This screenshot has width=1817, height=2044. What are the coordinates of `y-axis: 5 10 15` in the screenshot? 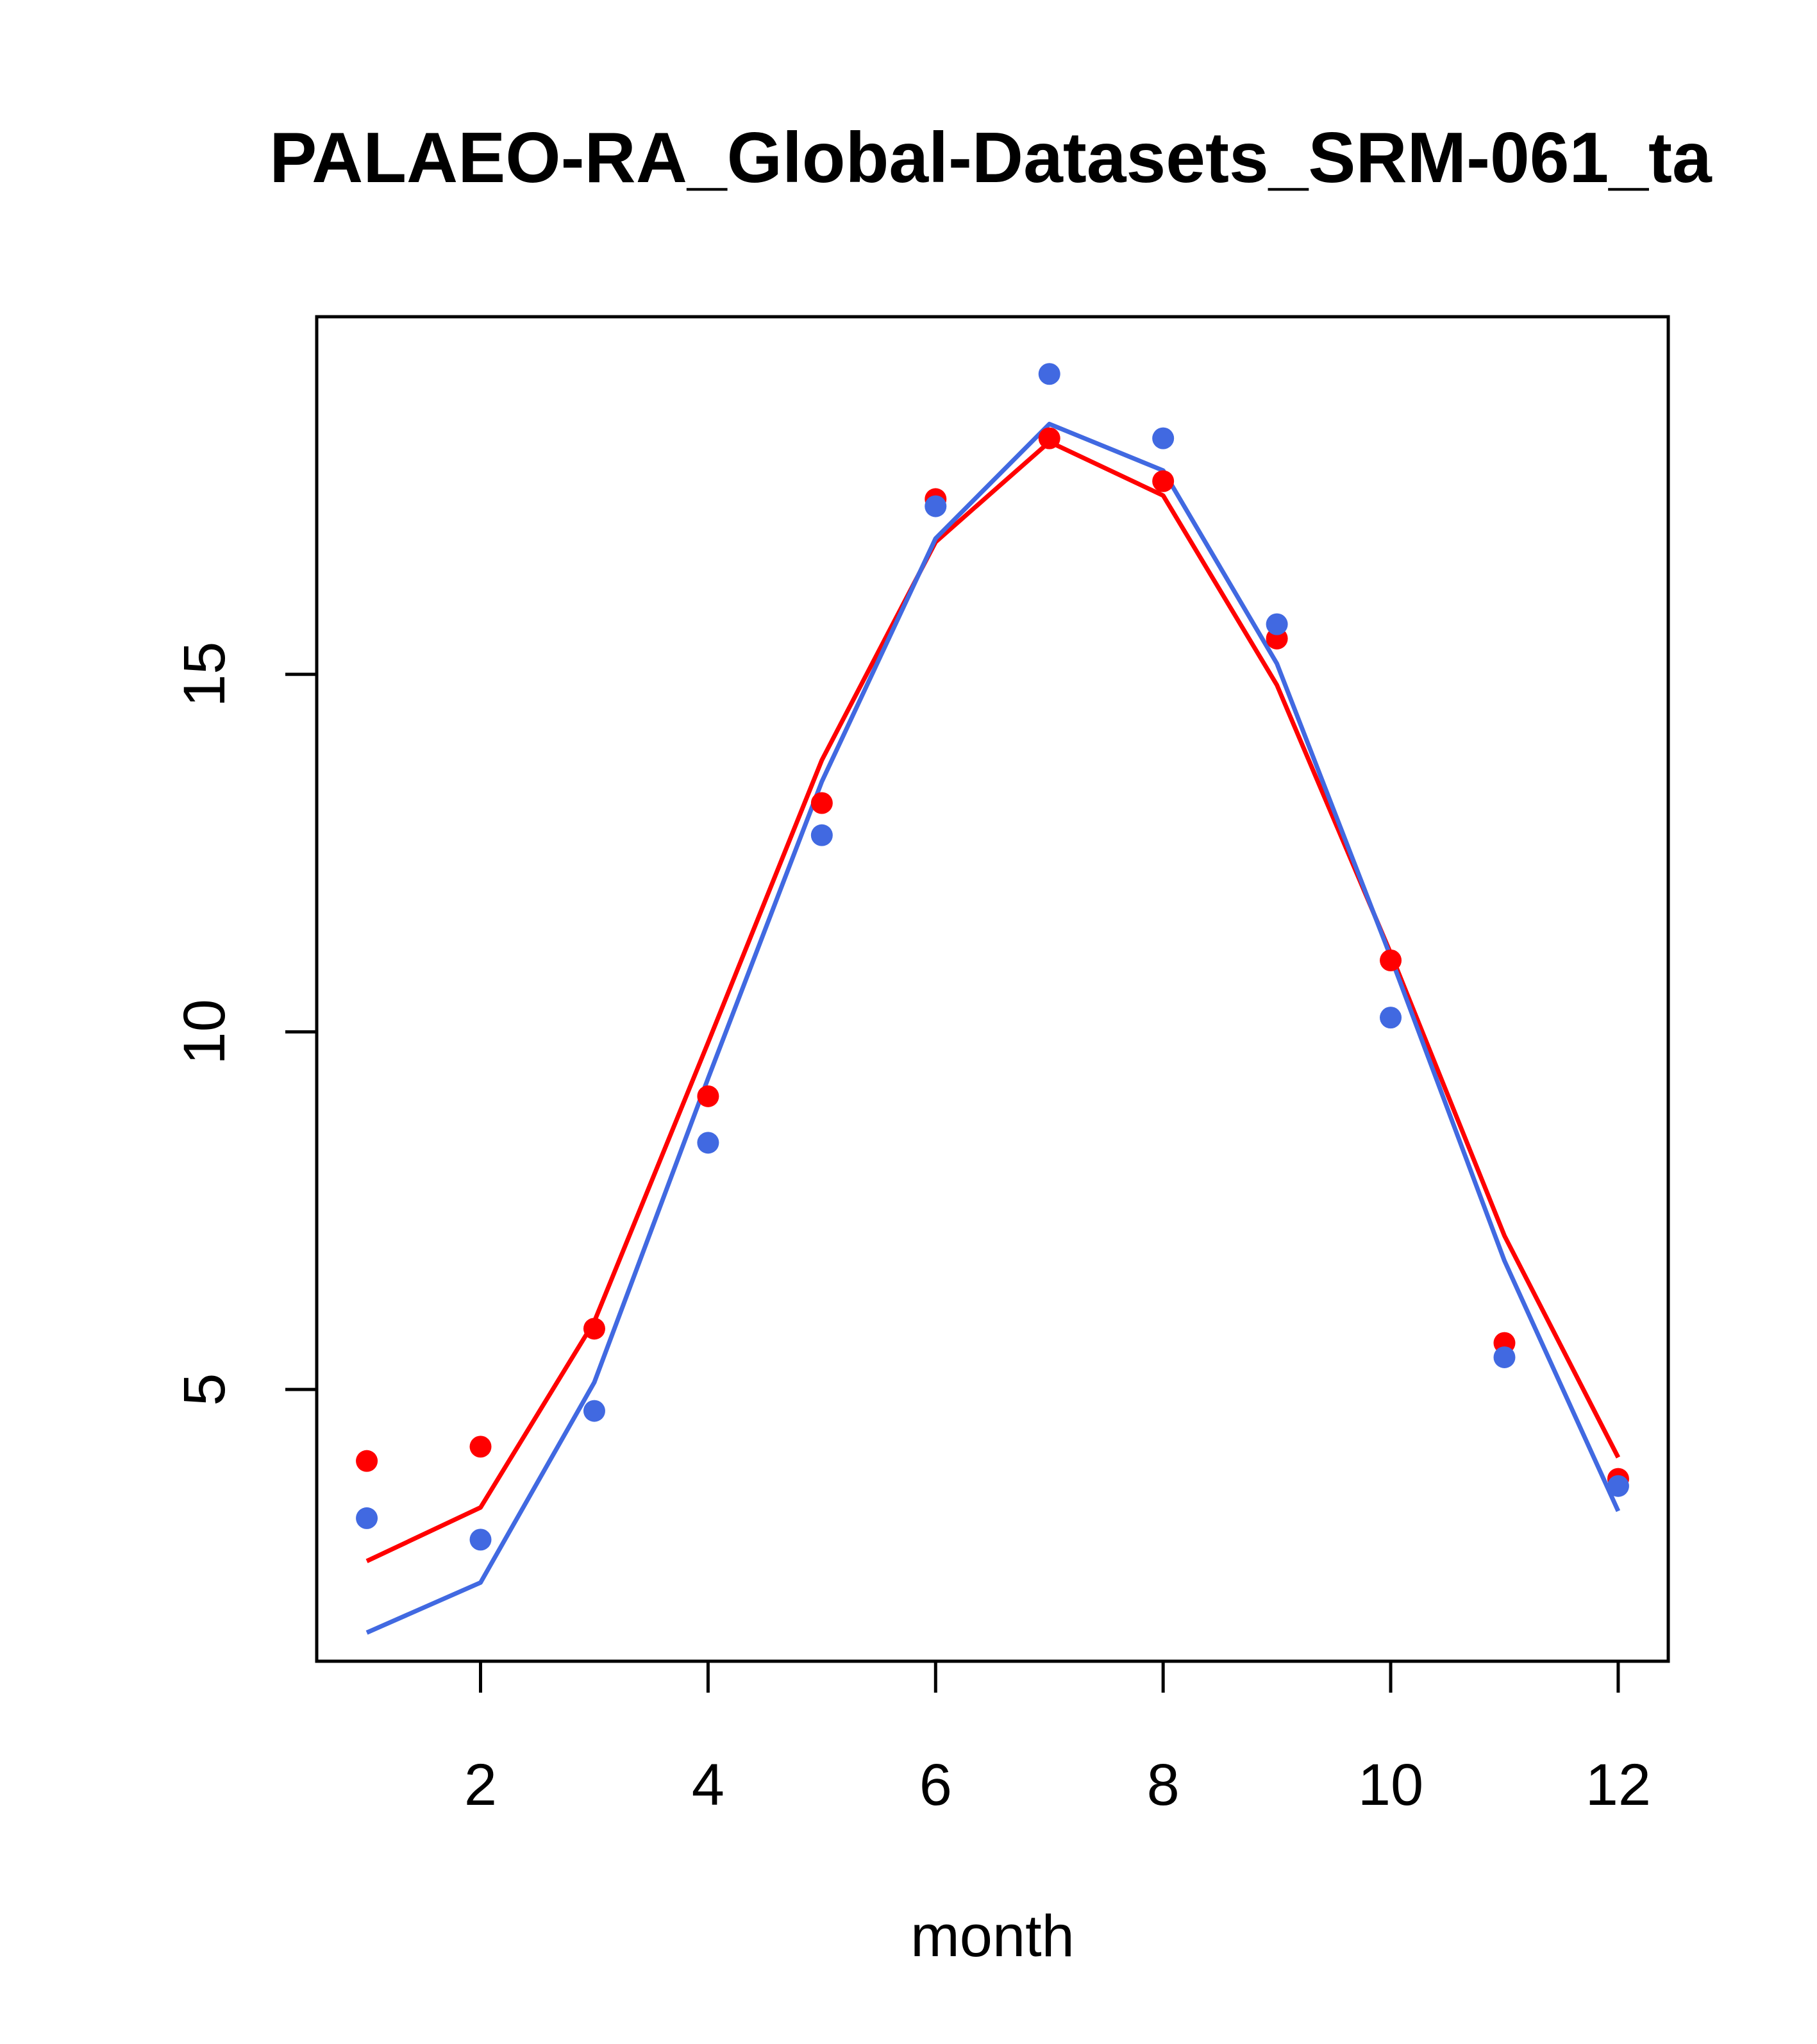 It's located at (246, 1024).